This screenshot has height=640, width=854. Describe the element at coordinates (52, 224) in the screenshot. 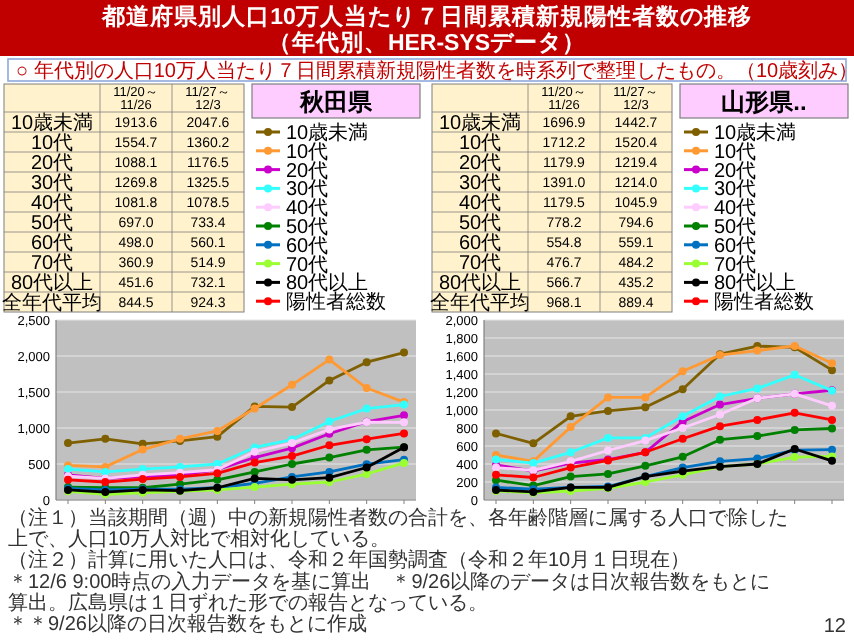

I see `text: 50代` at that location.